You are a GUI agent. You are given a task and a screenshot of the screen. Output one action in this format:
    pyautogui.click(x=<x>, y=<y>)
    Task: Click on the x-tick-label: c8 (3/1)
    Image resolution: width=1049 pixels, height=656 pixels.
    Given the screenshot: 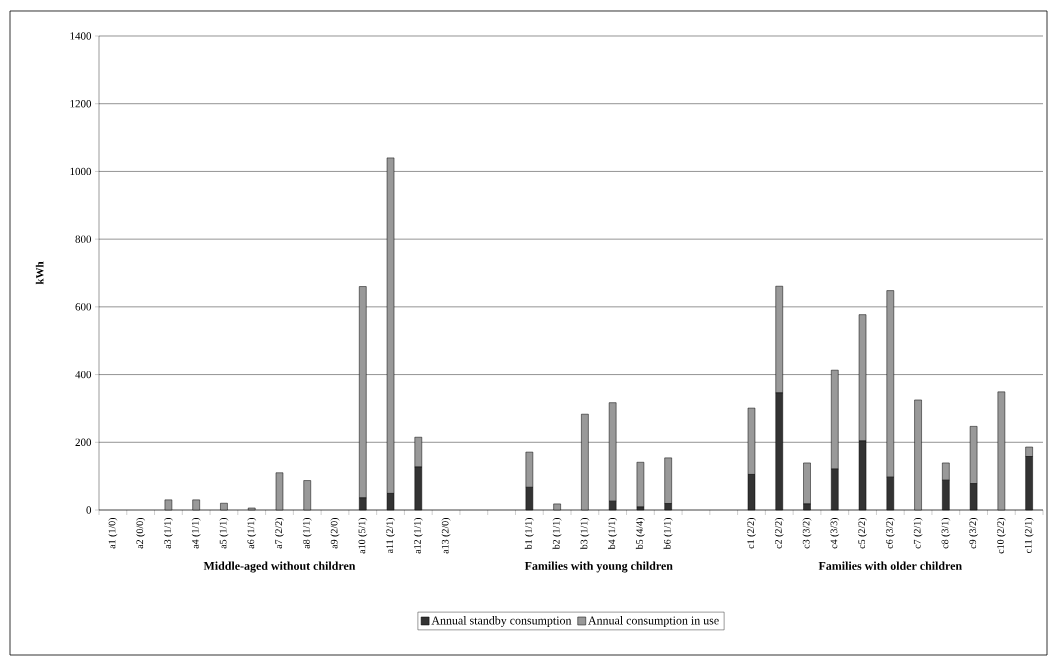 What is the action you would take?
    pyautogui.click(x=946, y=533)
    